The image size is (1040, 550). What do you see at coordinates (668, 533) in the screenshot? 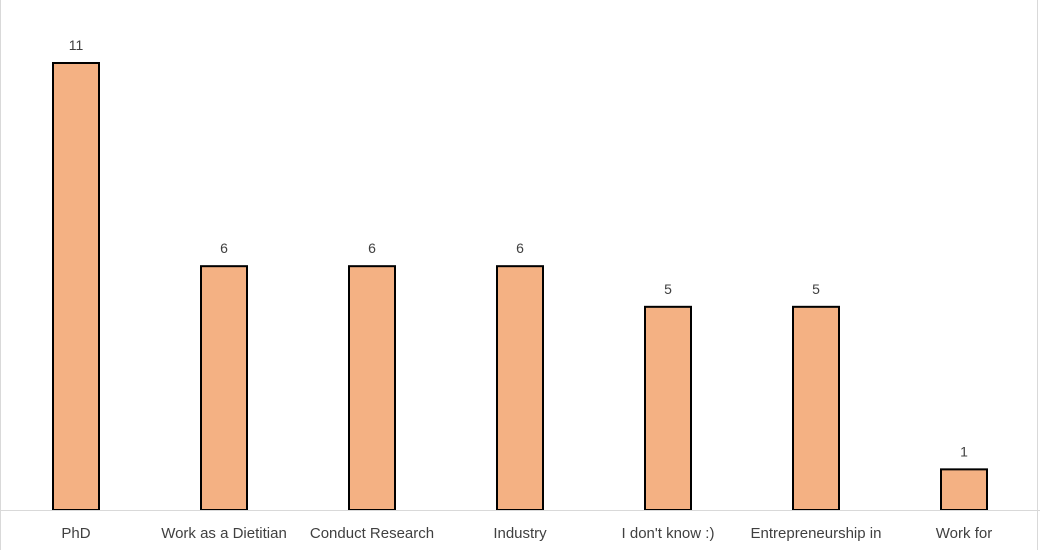
I see `x-tick-label-4: I don't know :)` at bounding box center [668, 533].